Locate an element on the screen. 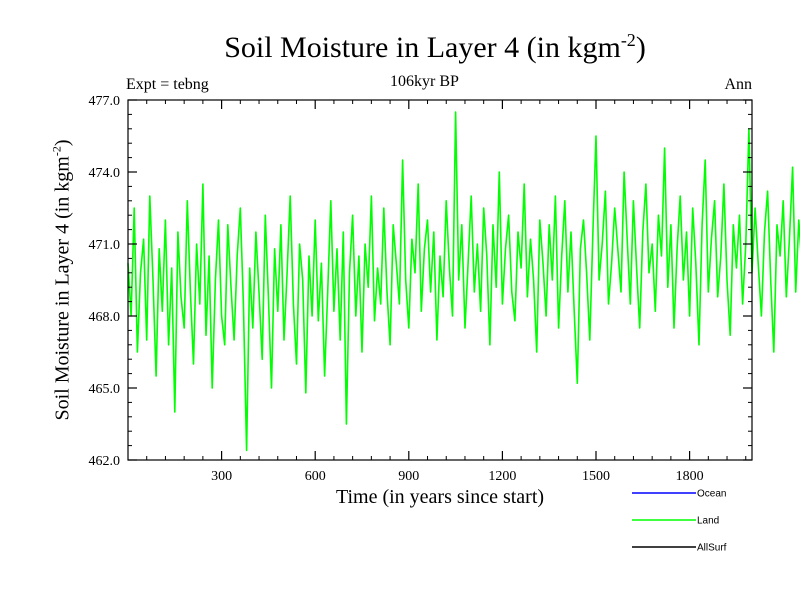  legend: Ocean Land AllSurf is located at coordinates (679, 521).